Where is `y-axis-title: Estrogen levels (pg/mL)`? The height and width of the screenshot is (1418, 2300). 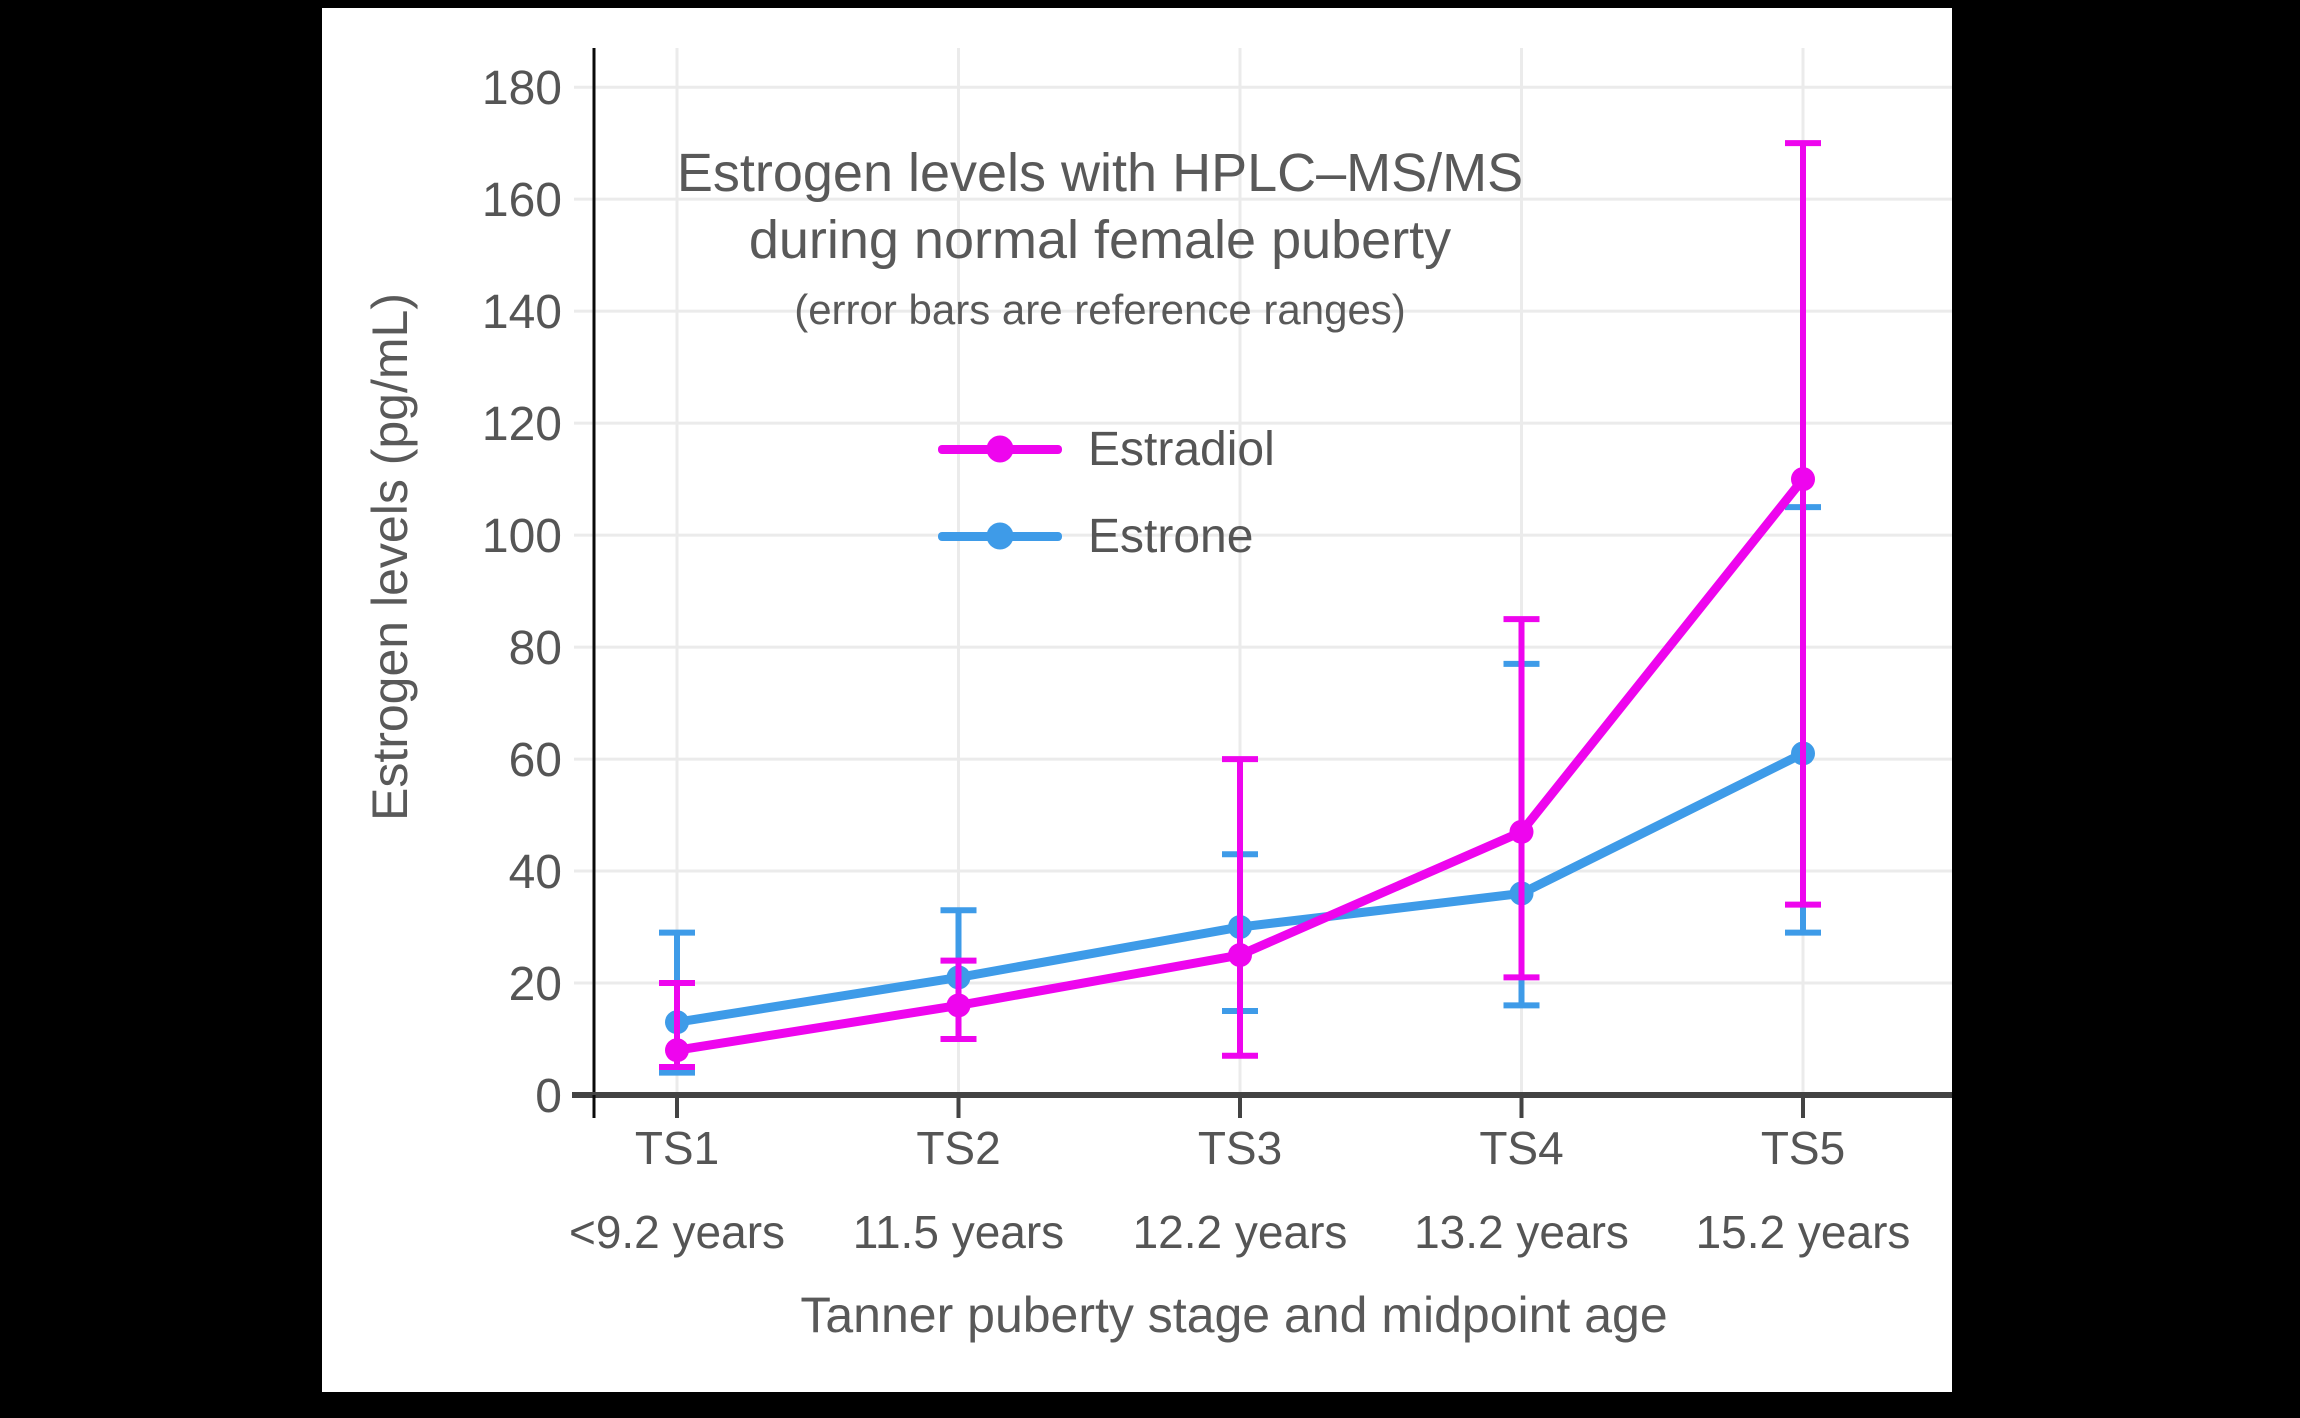 y-axis-title: Estrogen levels (pg/mL) is located at coordinates (390, 557).